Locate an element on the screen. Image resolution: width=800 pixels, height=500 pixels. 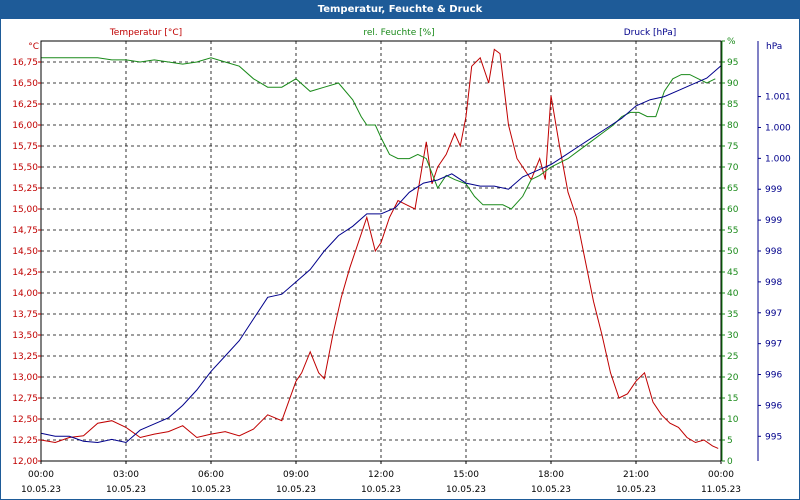
humidity-tick-label: 40 is located at coordinates (733, 294).